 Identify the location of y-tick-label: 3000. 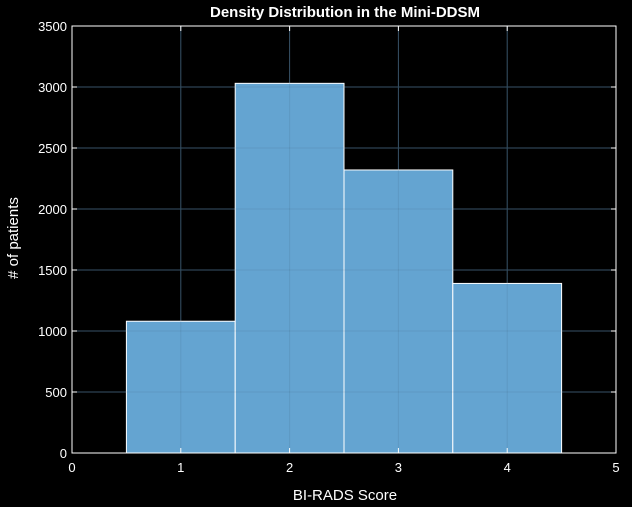
(52, 87).